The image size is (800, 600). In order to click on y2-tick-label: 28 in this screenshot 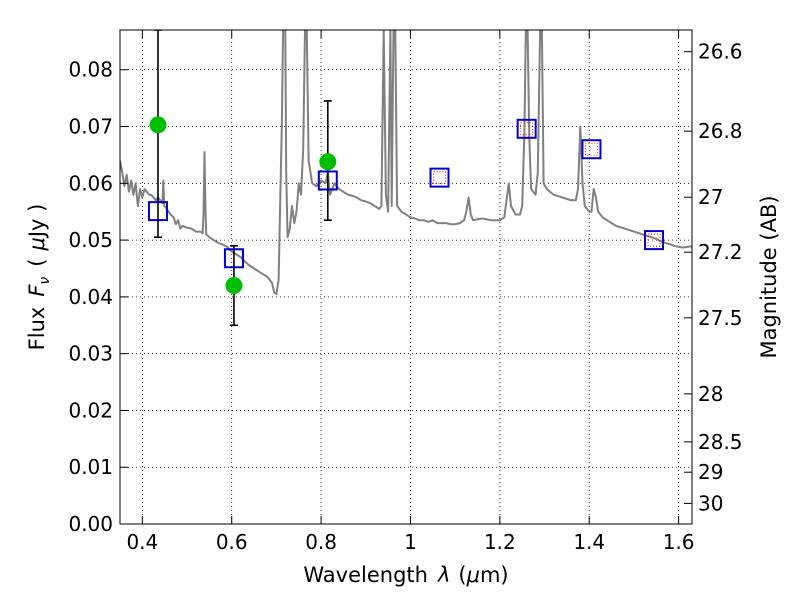, I will do `click(710, 394)`.